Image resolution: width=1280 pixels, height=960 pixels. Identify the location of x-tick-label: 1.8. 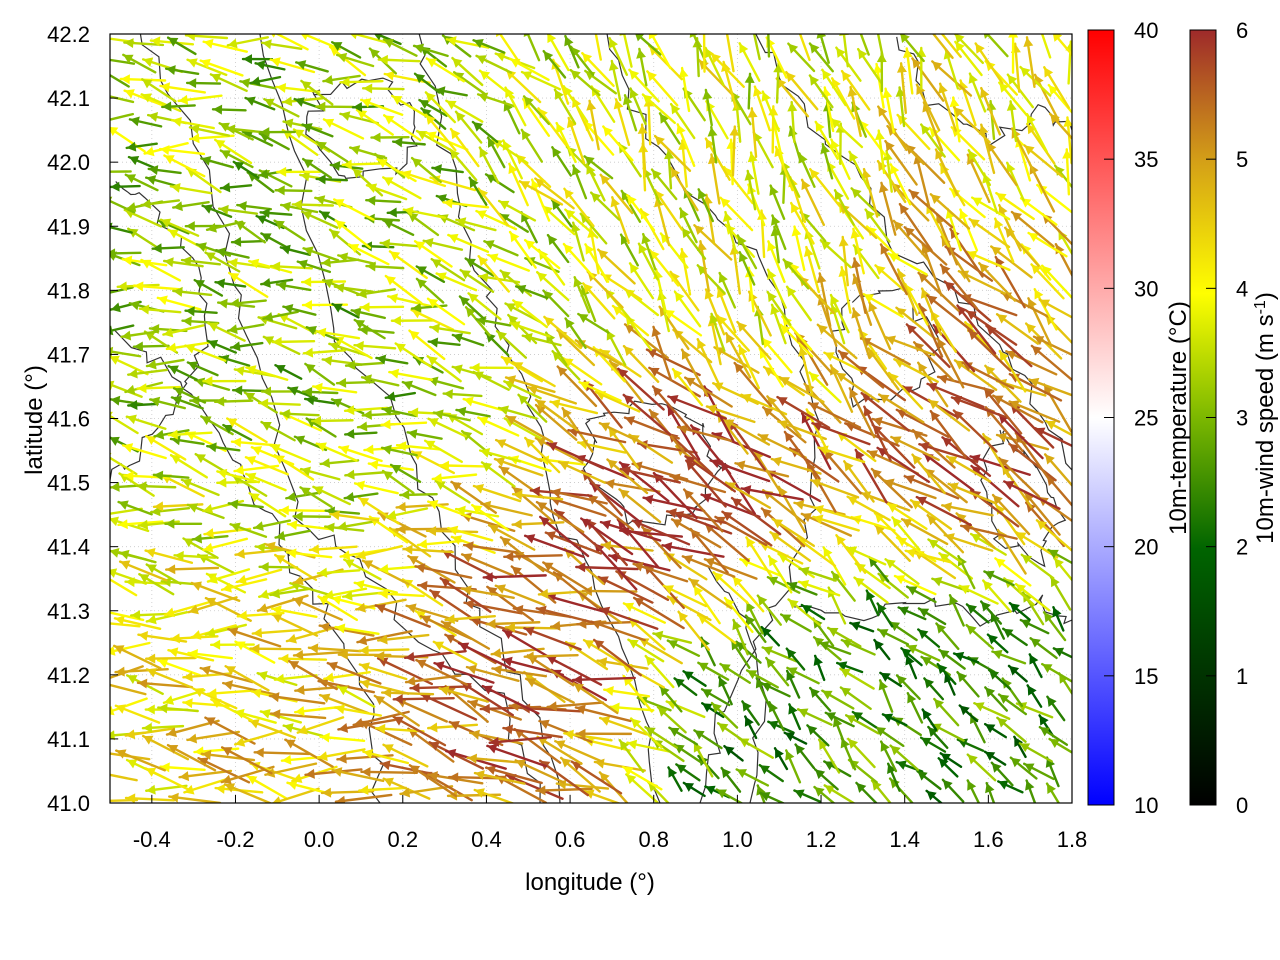
(1072, 839).